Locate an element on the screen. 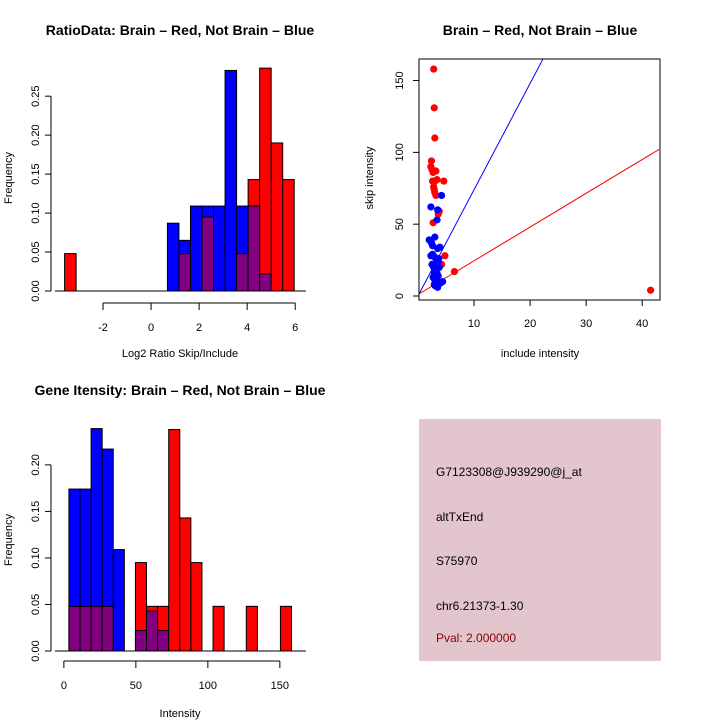  ratio-histogram-xlabel: Log2 Ratio Skip/Include is located at coordinates (180, 354).